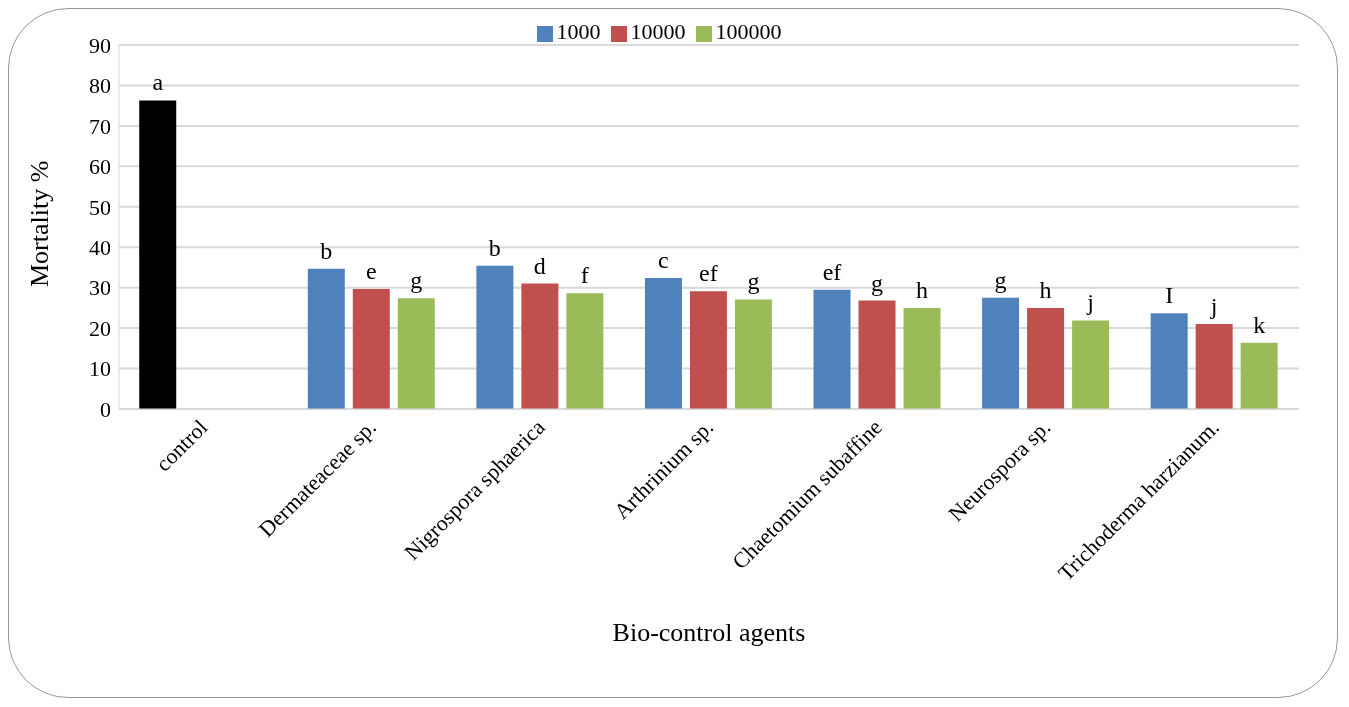 The image size is (1349, 707). Describe the element at coordinates (709, 632) in the screenshot. I see `x-axis-title: Bio-control agents` at that location.